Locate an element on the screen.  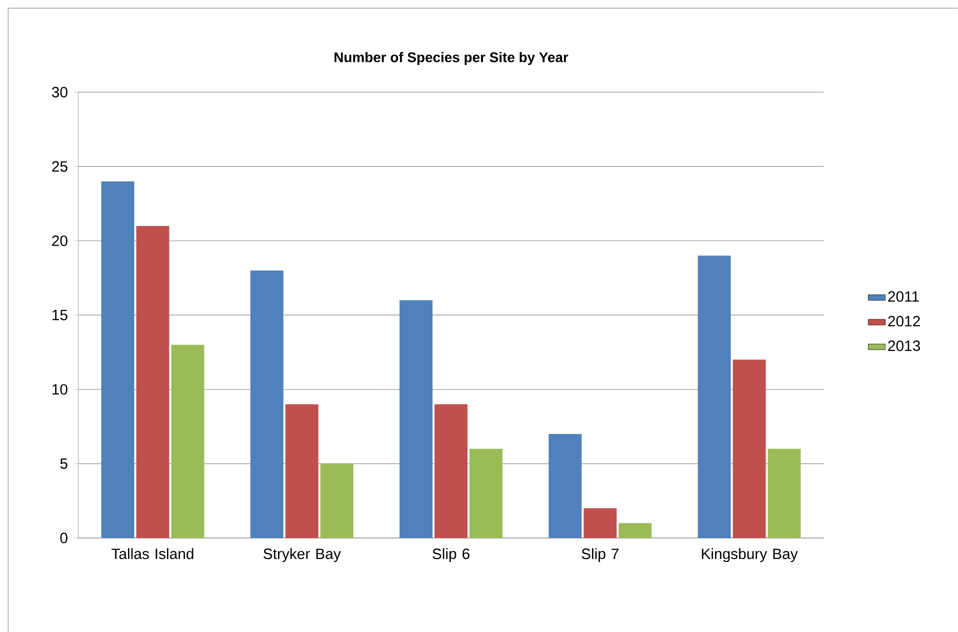
x-tick-label: Tallas Island is located at coordinates (153, 554).